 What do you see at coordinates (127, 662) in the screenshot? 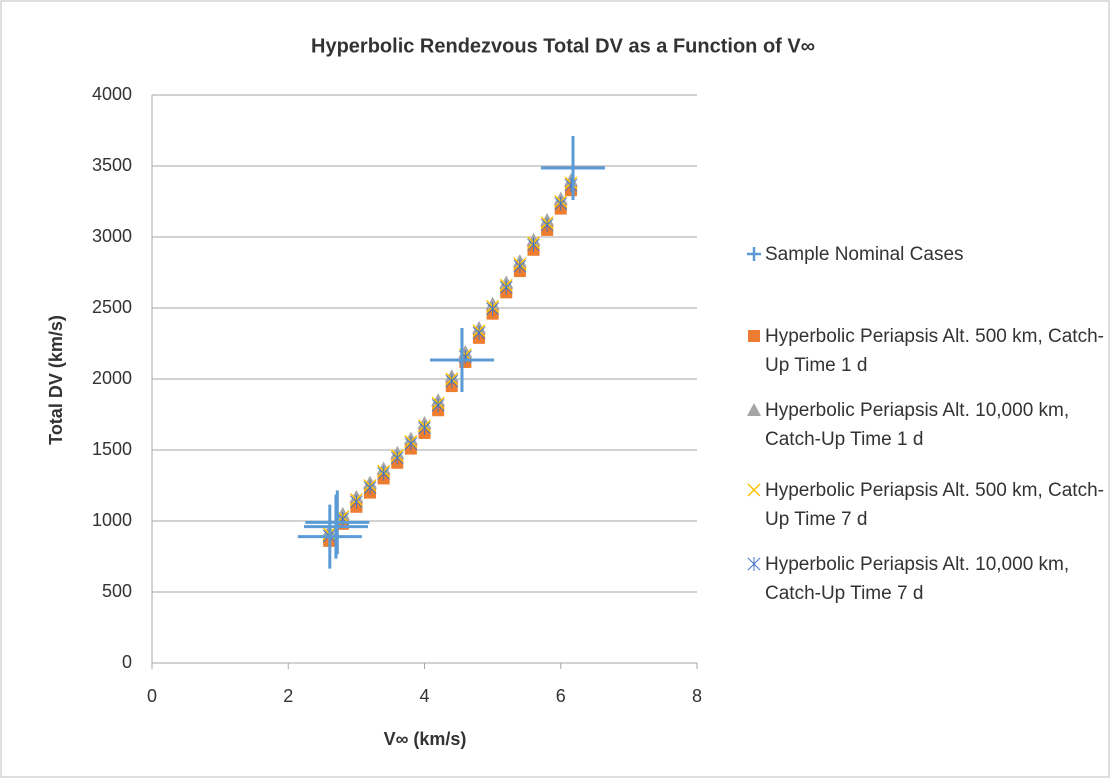
I see `y-tick-label: 0` at bounding box center [127, 662].